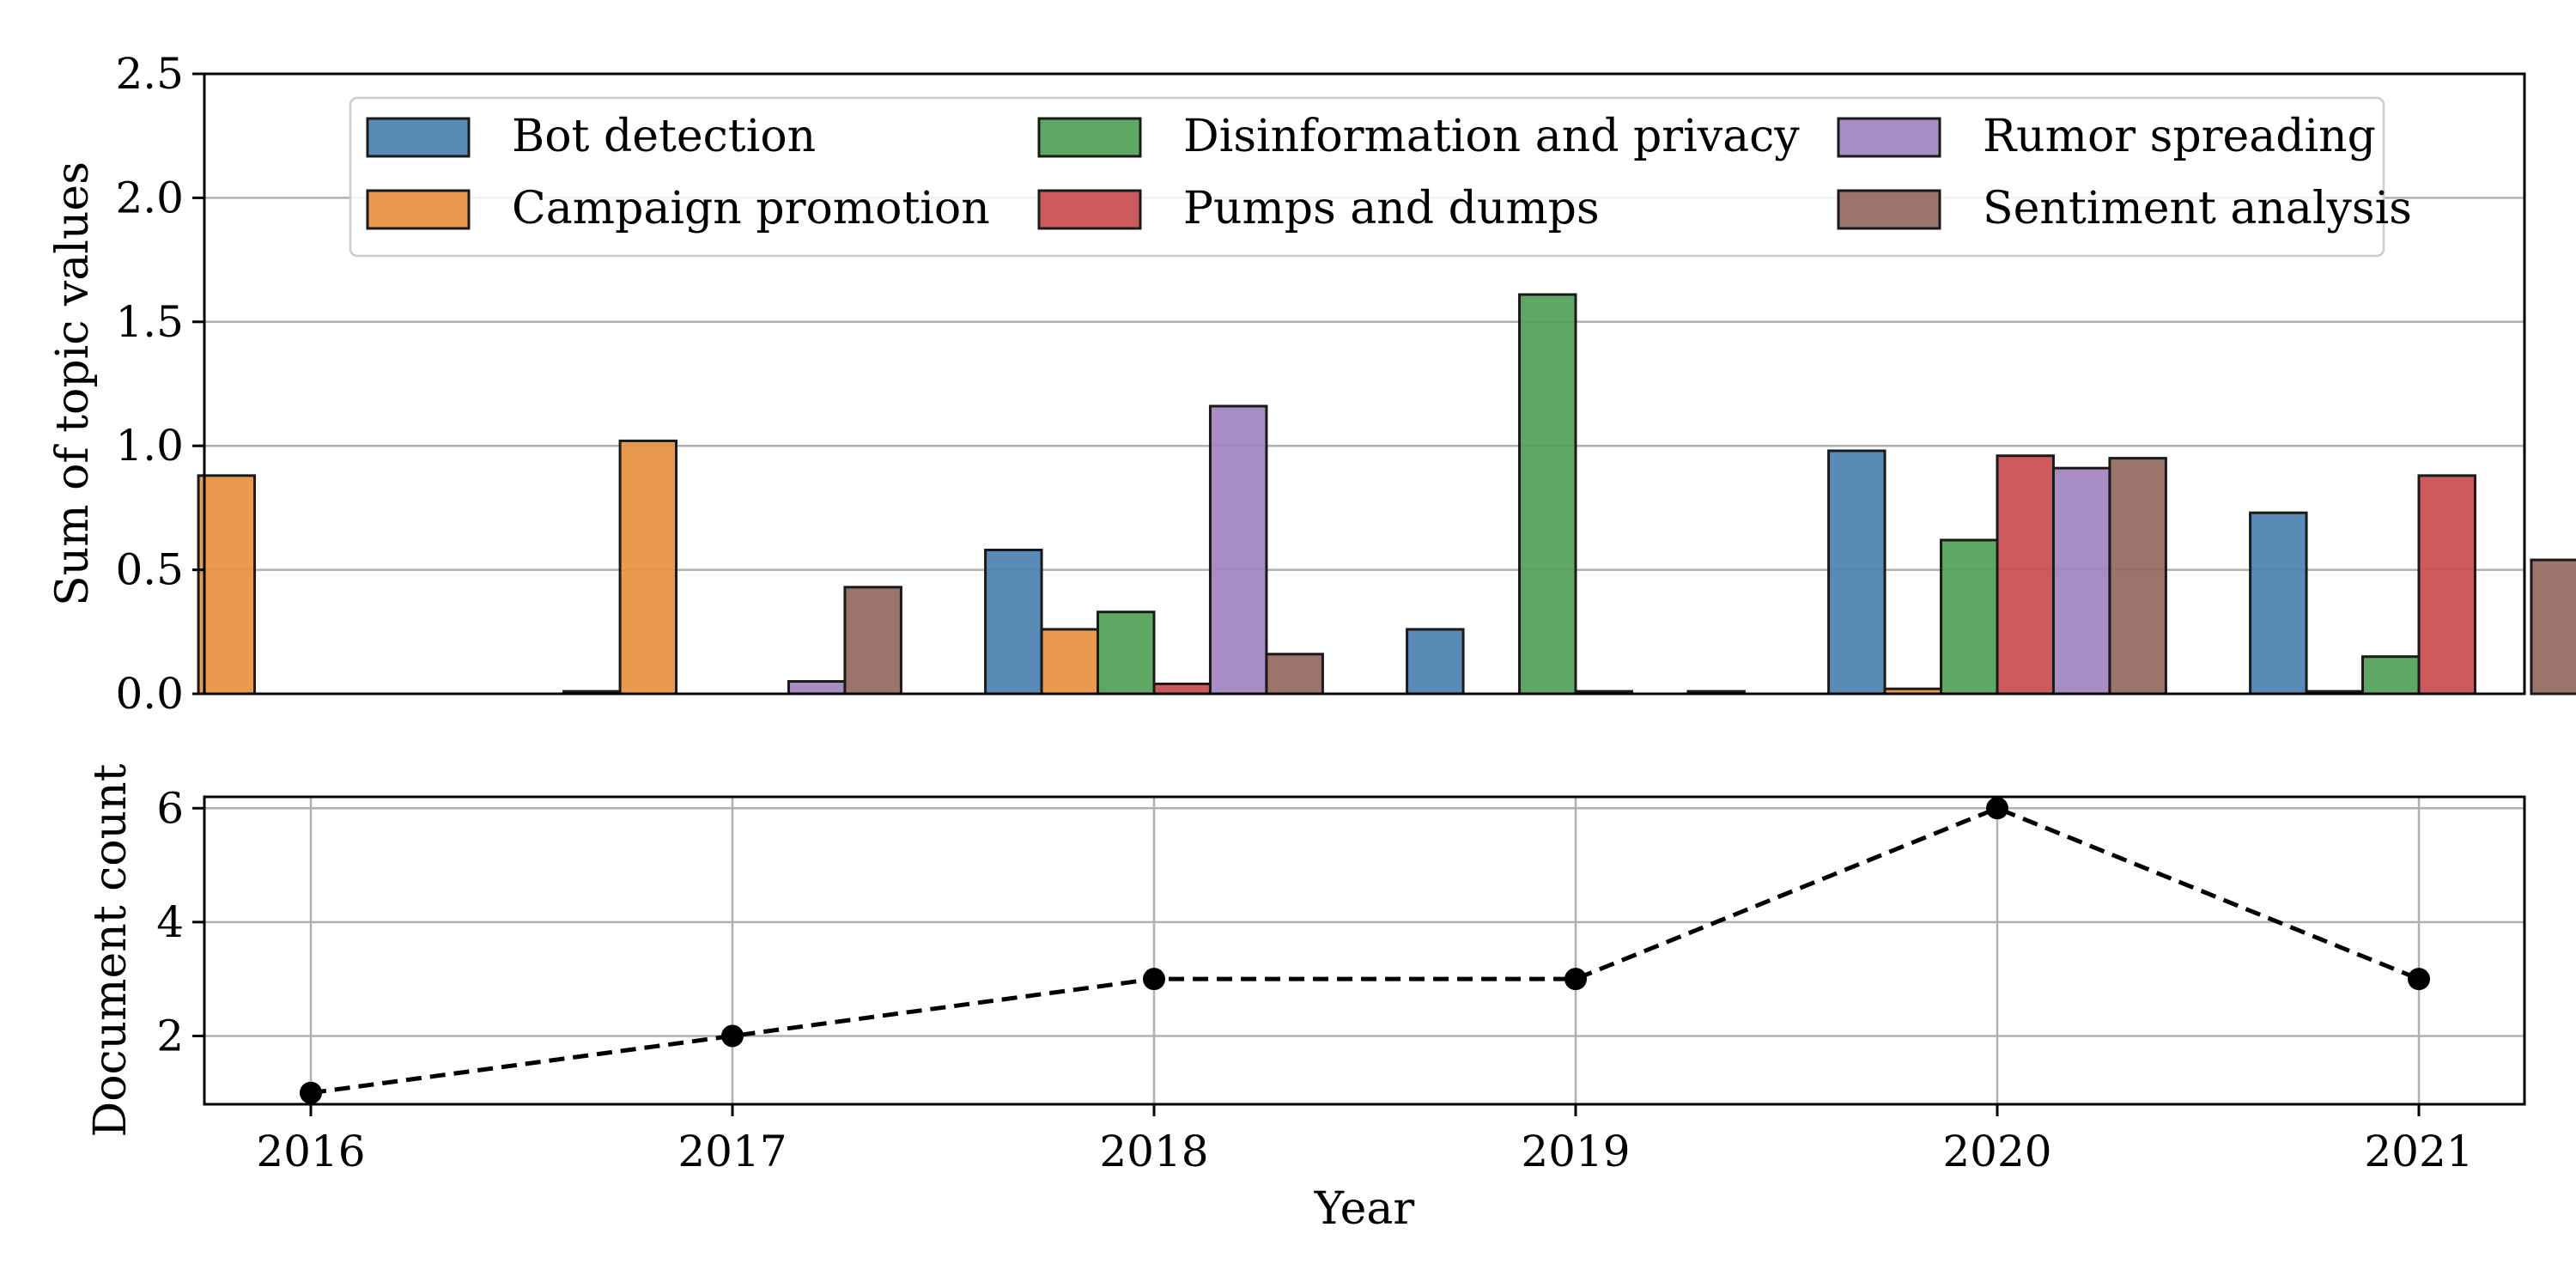  I want to click on bar-sentiment-analysis-2017, so click(872, 641).